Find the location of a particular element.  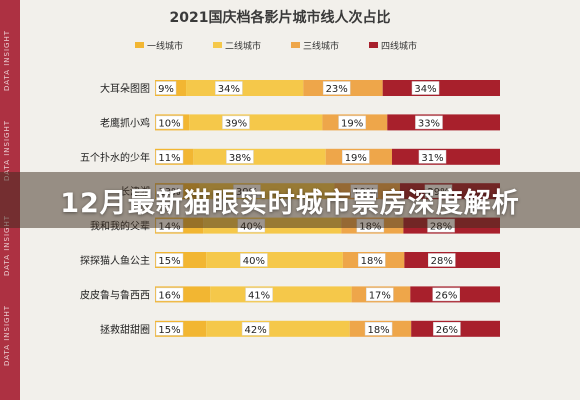

category-label: 老鹰抓小鸡 is located at coordinates (125, 122).